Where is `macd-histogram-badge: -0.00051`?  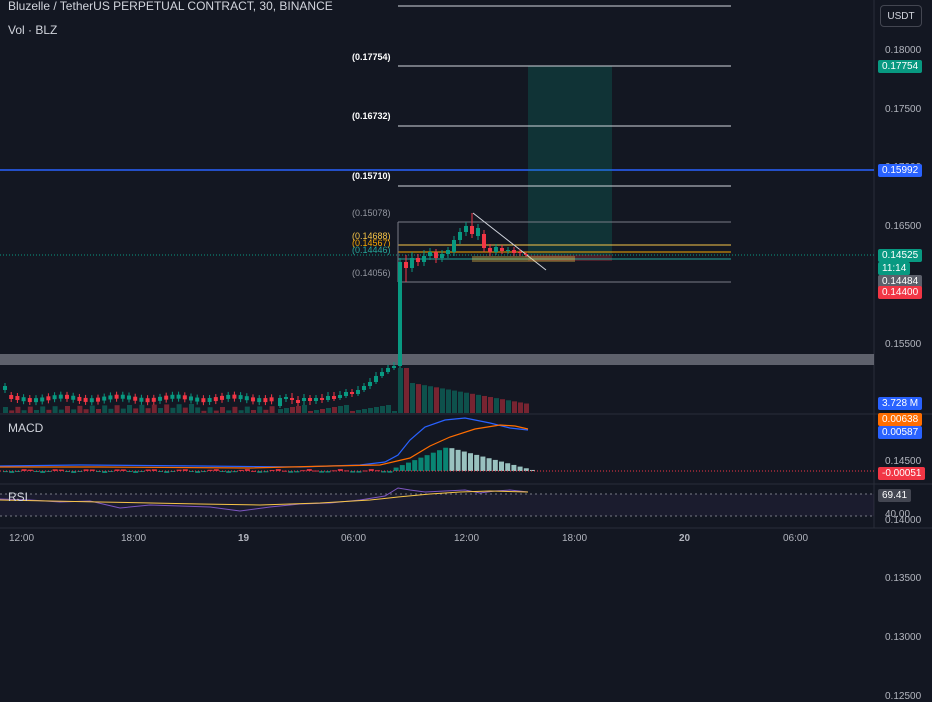
macd-histogram-badge: -0.00051 is located at coordinates (902, 473).